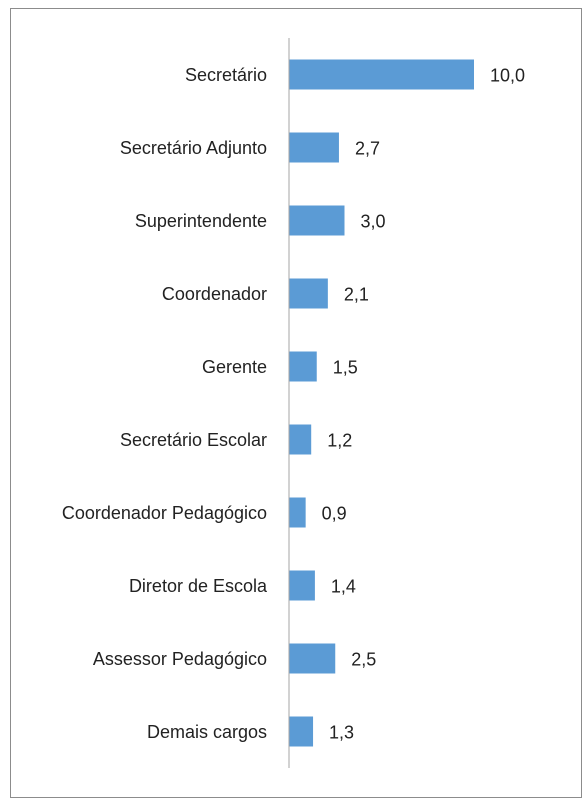  I want to click on value-label: 3,0, so click(373, 221).